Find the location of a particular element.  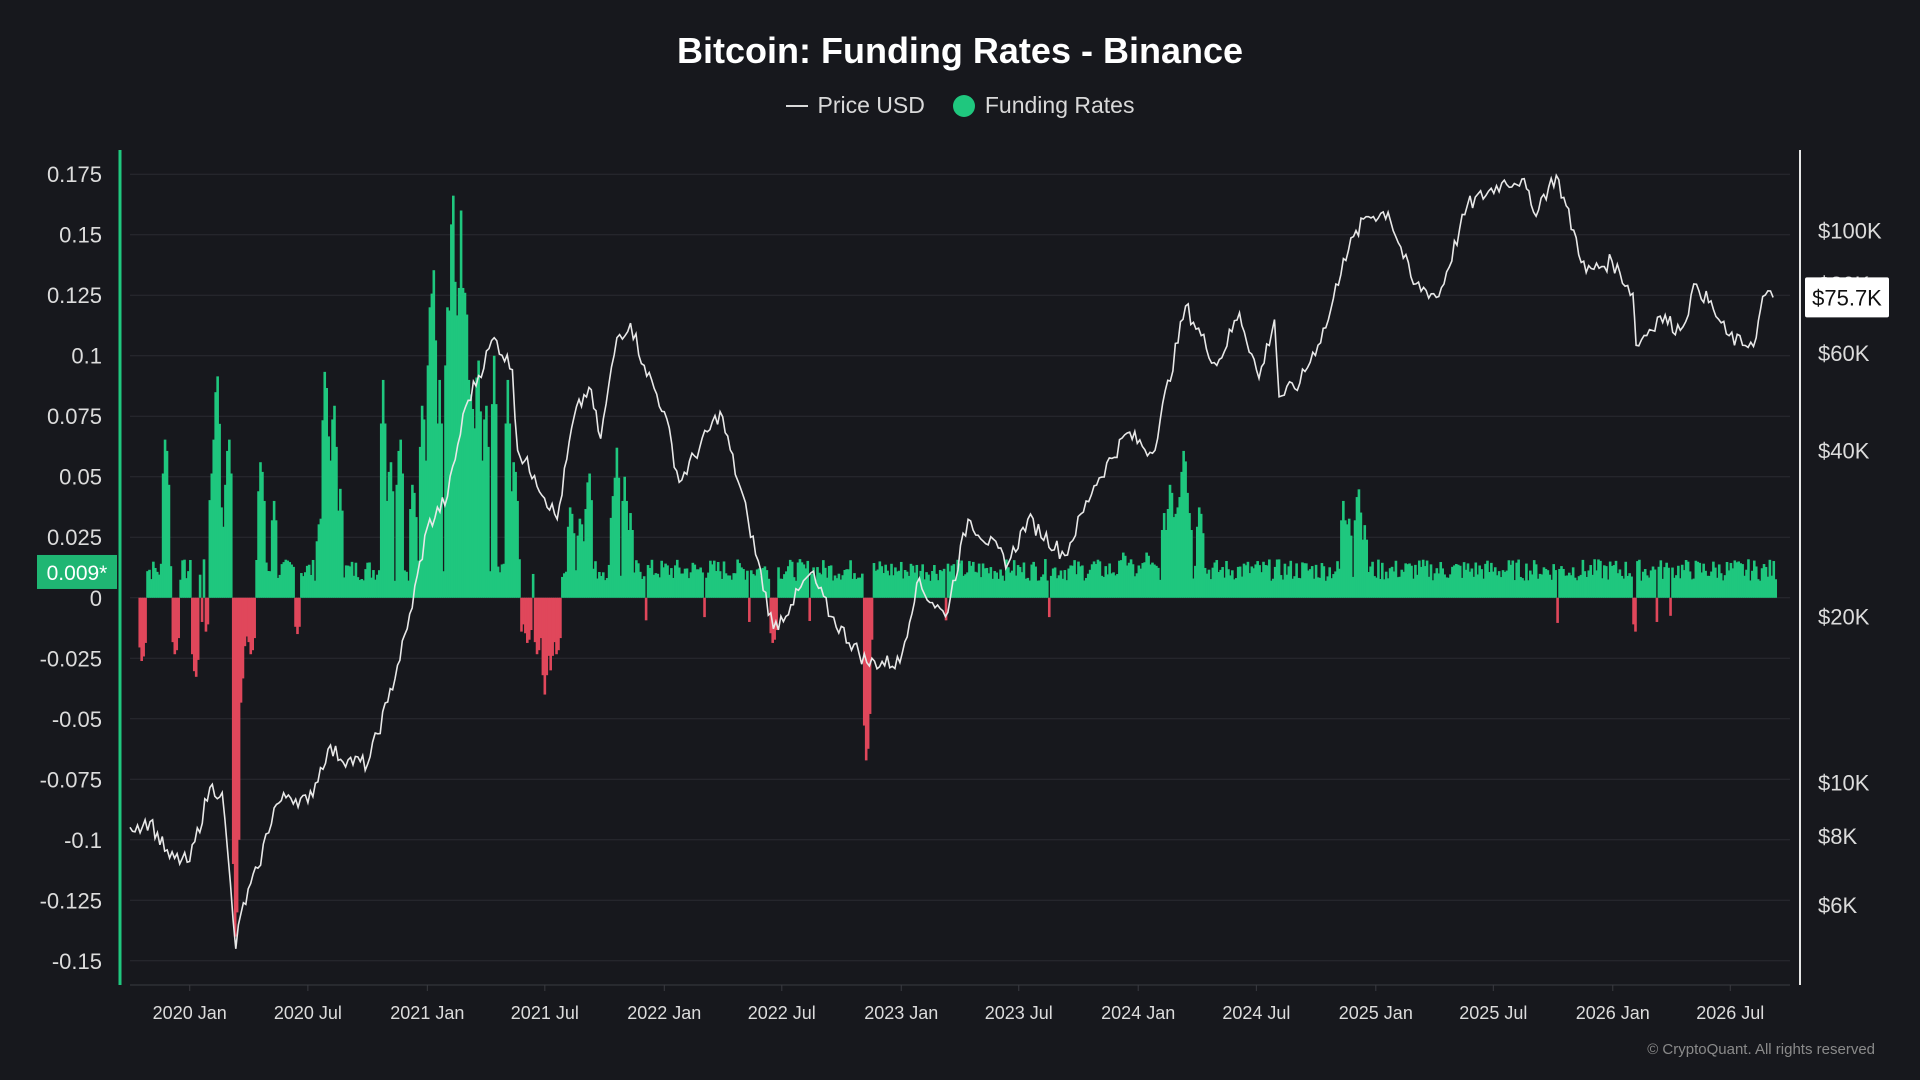

y-right-tick-label: $100K is located at coordinates (1850, 231).